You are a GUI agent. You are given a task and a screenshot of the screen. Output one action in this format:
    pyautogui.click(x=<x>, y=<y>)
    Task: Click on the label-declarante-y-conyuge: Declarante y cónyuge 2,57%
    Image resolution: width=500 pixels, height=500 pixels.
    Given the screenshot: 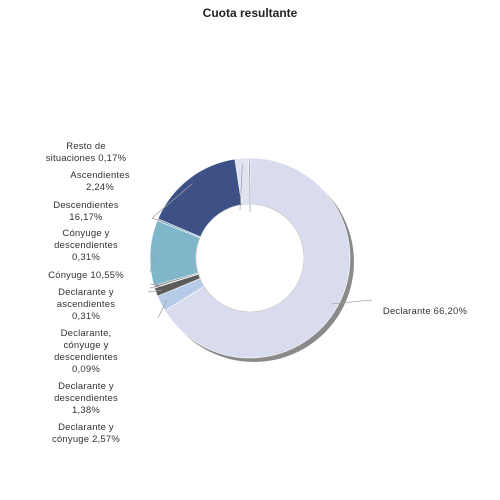 What is the action you would take?
    pyautogui.click(x=86, y=433)
    